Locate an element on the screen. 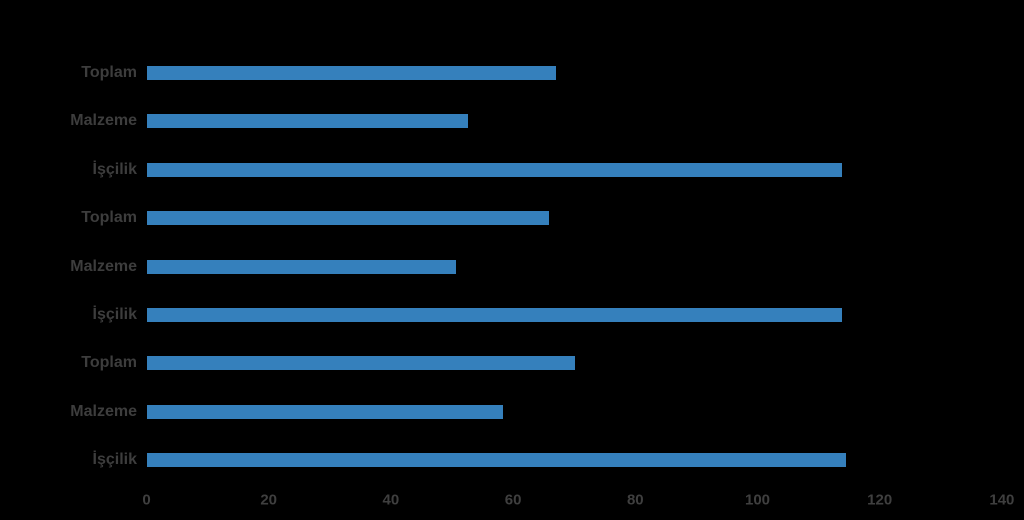 The image size is (1024, 520). x-tick-label: 80 is located at coordinates (635, 500).